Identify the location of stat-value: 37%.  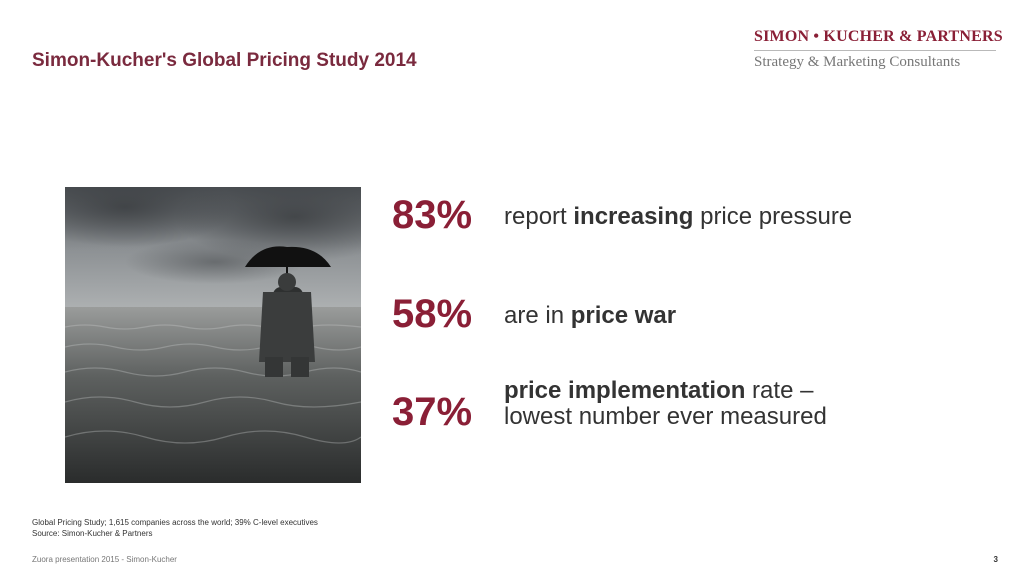
(432, 412).